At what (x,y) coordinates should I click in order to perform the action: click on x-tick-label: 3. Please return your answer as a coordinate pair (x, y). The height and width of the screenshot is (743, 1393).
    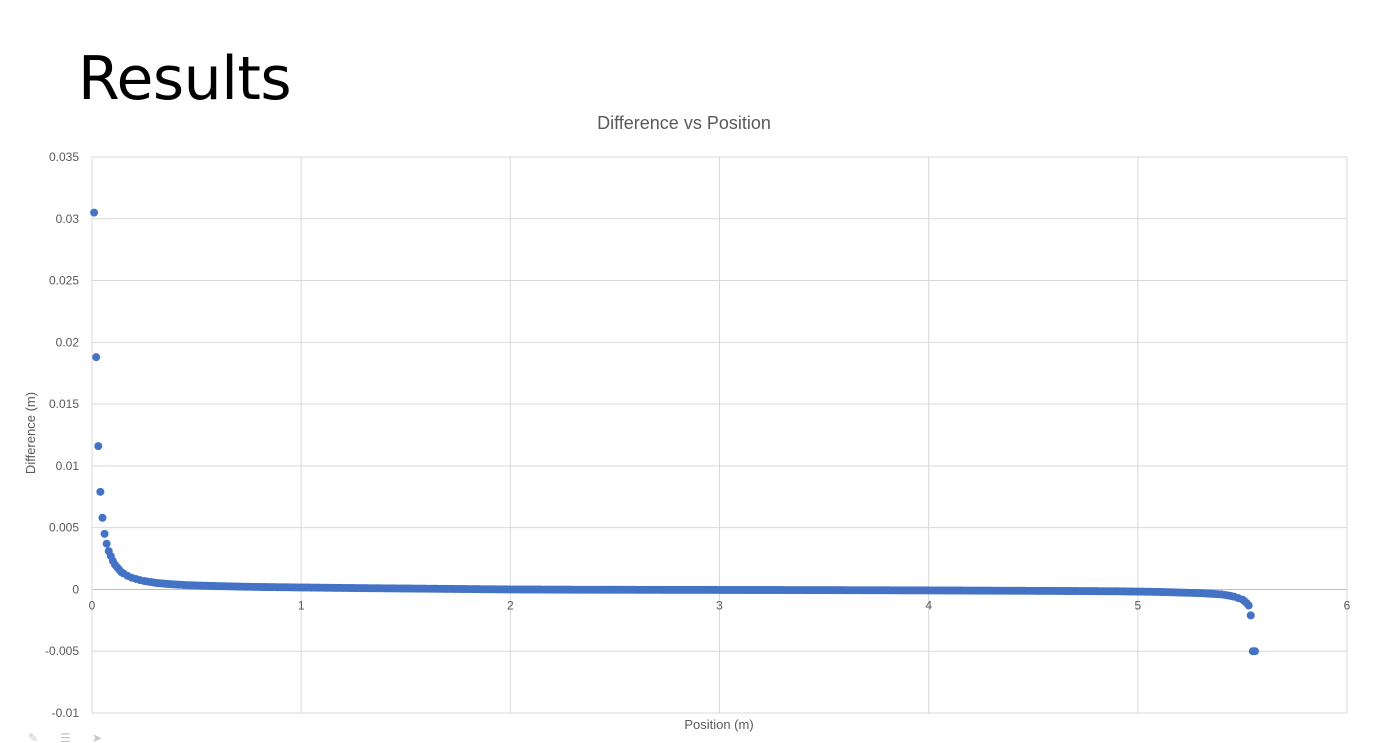
    Looking at the image, I should click on (719, 605).